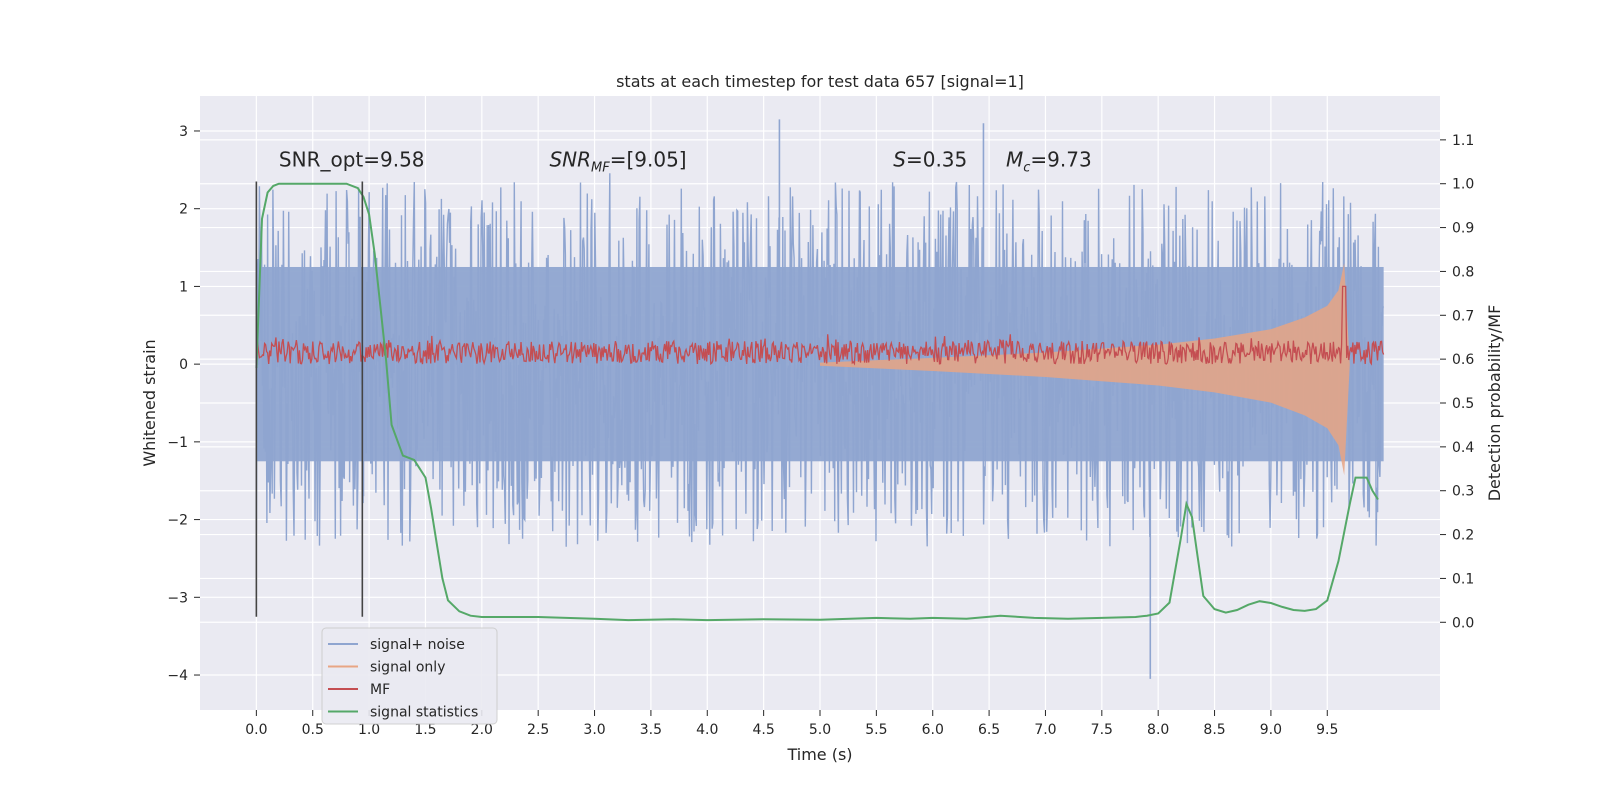  Describe the element at coordinates (407, 668) in the screenshot. I see `legend-label: signal only` at that location.